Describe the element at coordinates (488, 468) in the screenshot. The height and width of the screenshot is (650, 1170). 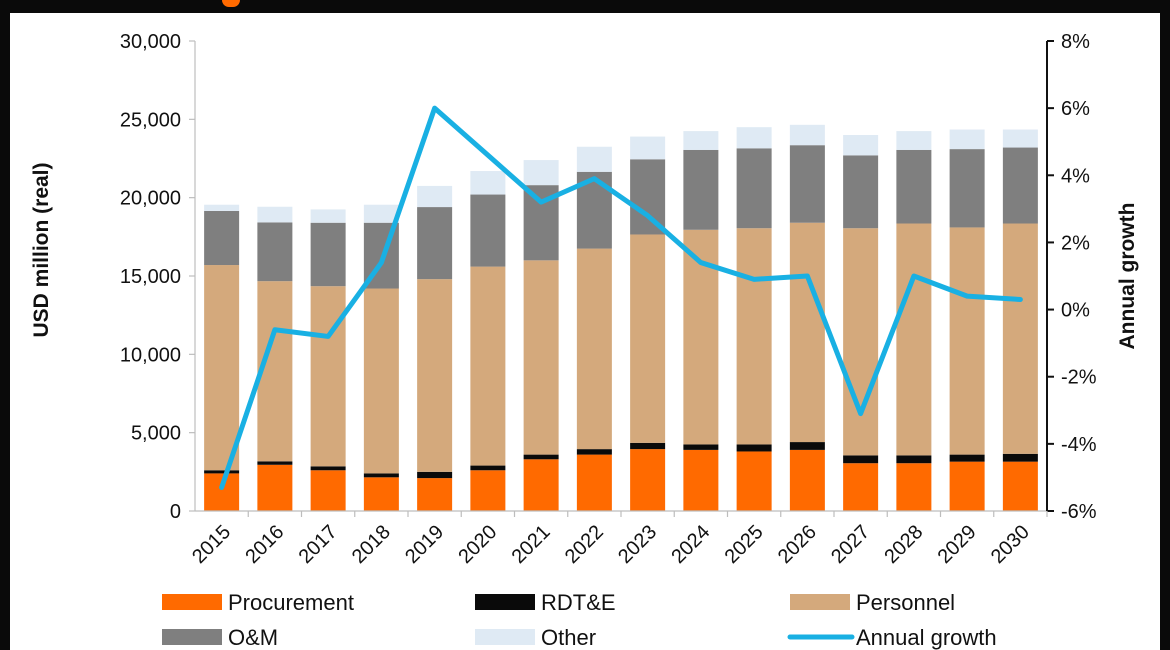
I see `bar-rdte-2020` at that location.